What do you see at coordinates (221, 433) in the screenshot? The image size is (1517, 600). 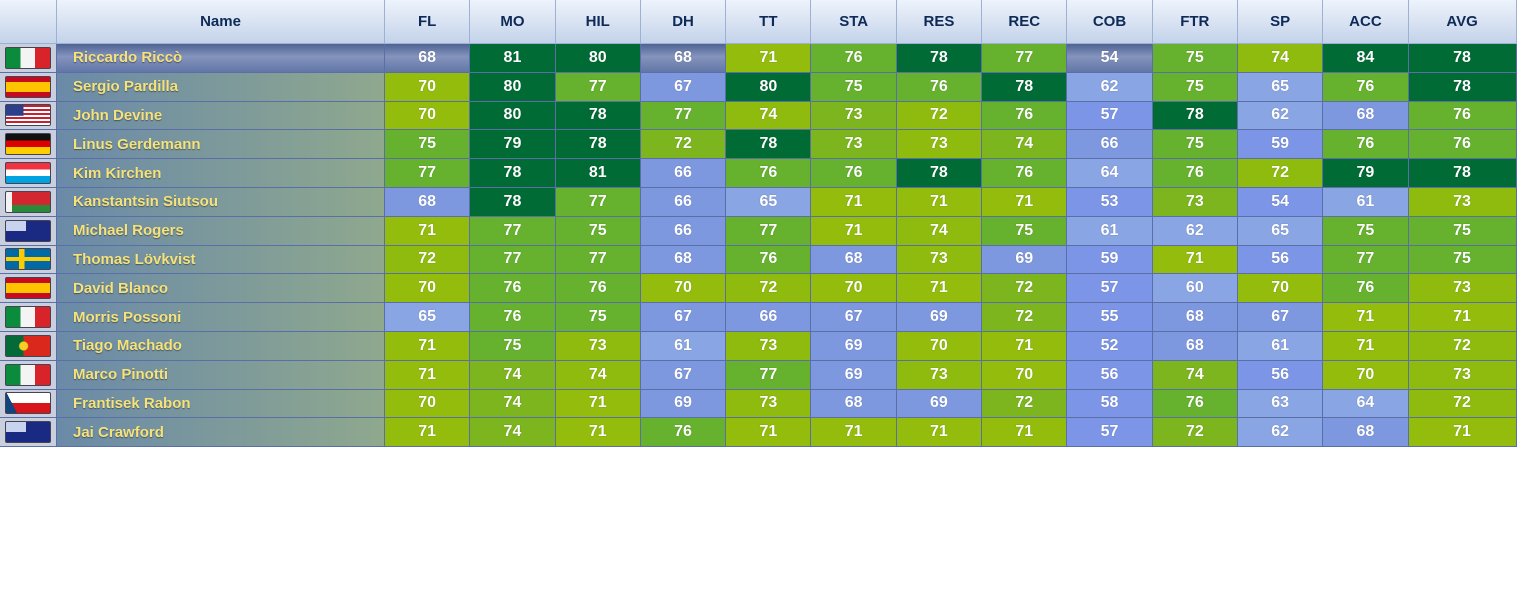 I see `rider-name: Jai Crawford` at bounding box center [221, 433].